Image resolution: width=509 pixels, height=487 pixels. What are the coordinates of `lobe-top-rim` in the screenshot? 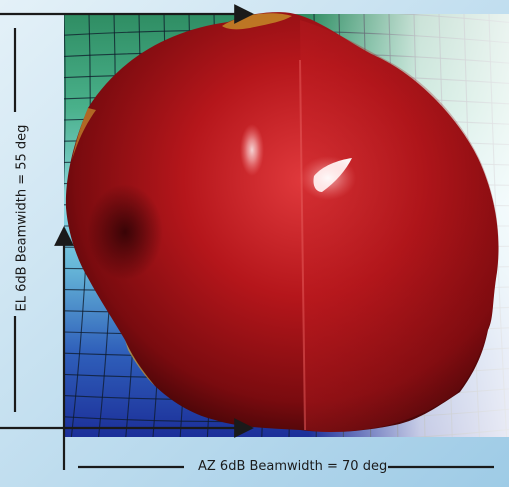 It's located at (257, 21).